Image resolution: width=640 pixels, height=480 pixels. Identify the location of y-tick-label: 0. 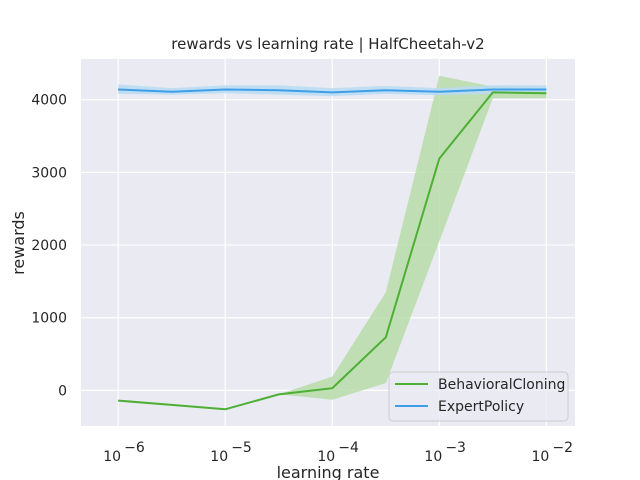
(62, 391).